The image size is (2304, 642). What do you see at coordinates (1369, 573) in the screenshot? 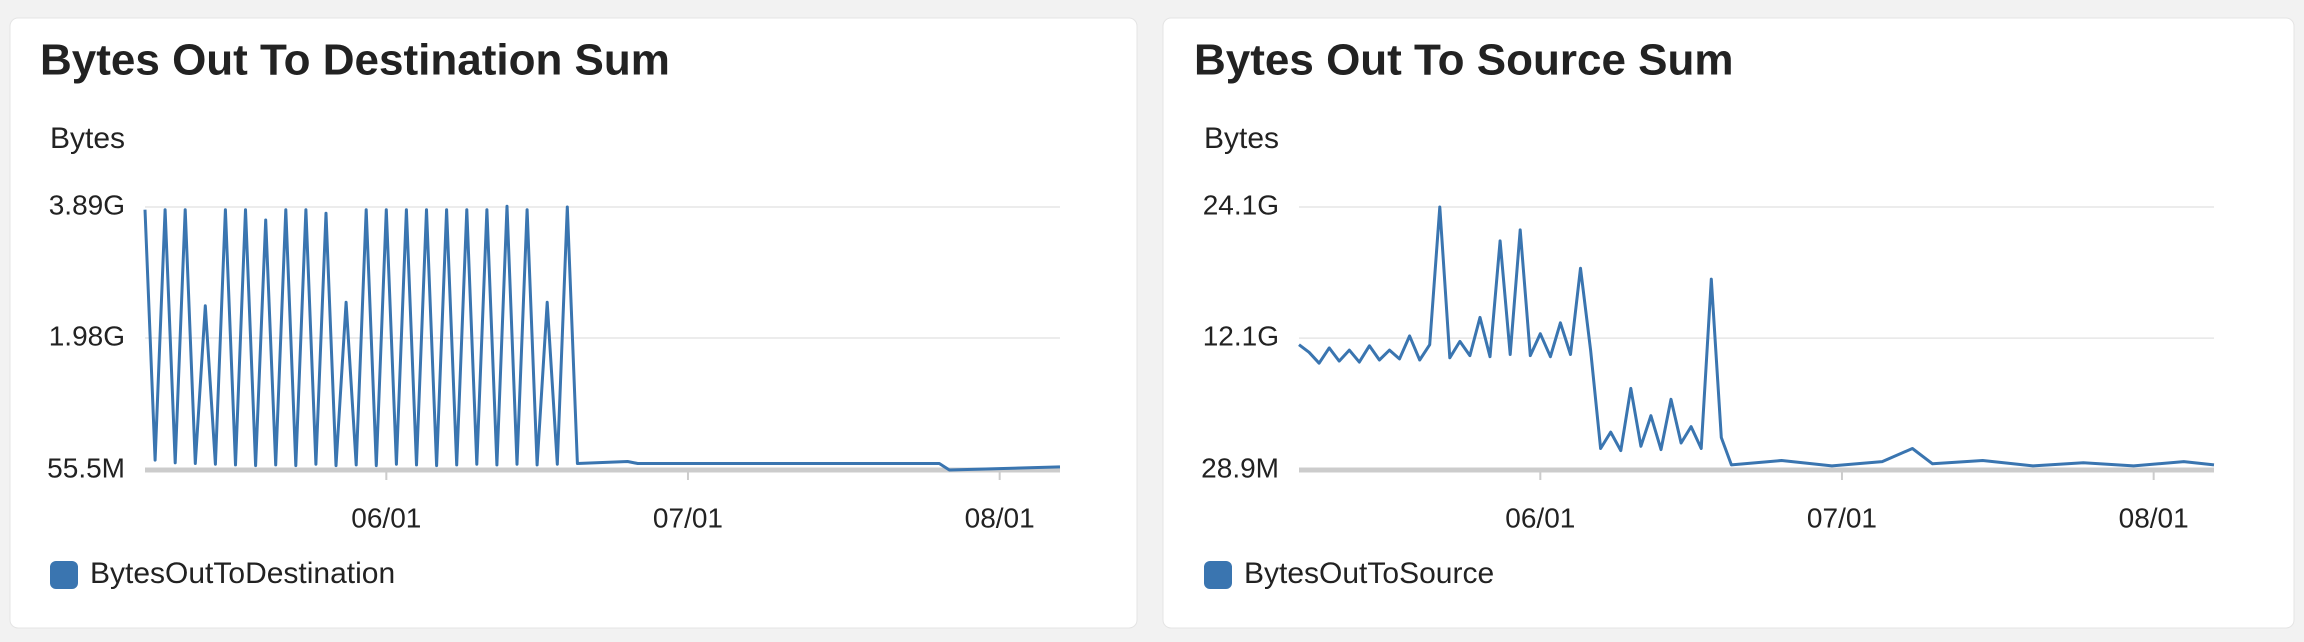
I see `legend-label: BytesOutToSource` at bounding box center [1369, 573].